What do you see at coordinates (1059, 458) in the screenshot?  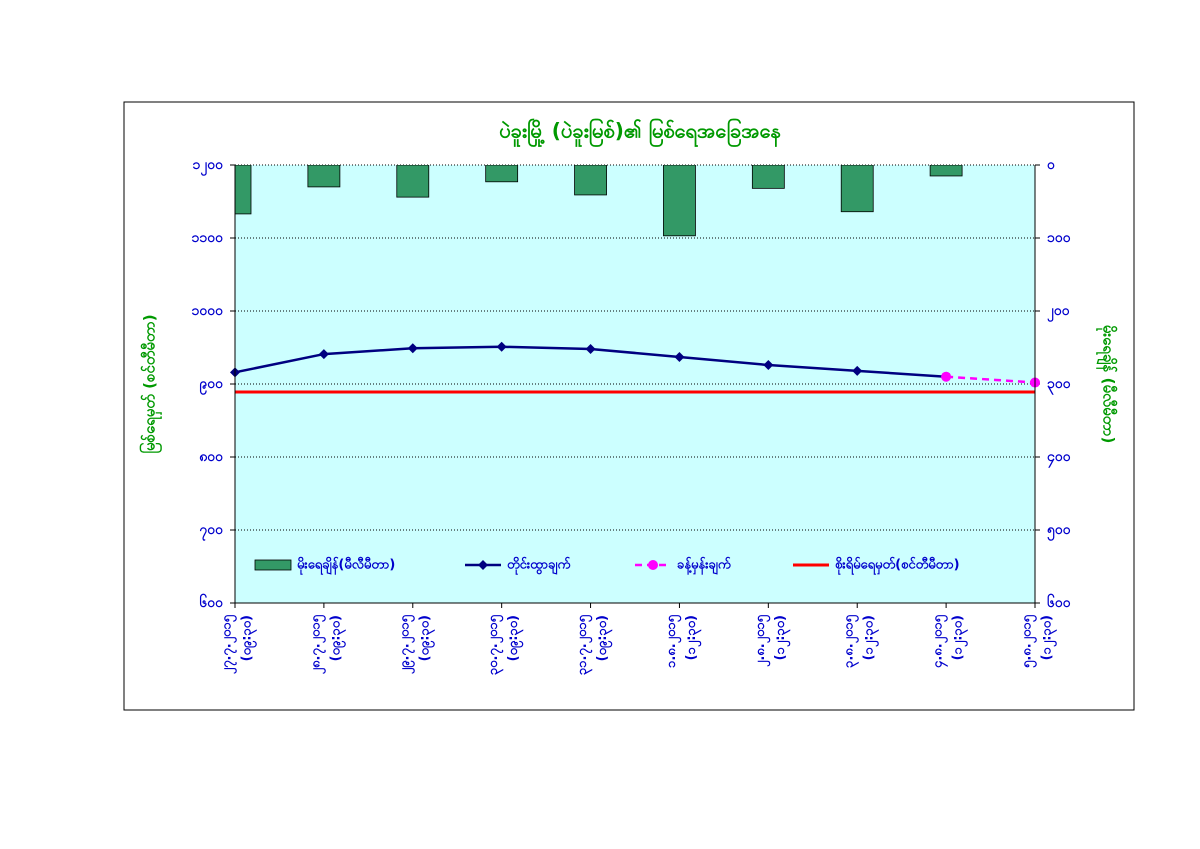 I see `y2-tick-label: ၄၀၀` at bounding box center [1059, 458].